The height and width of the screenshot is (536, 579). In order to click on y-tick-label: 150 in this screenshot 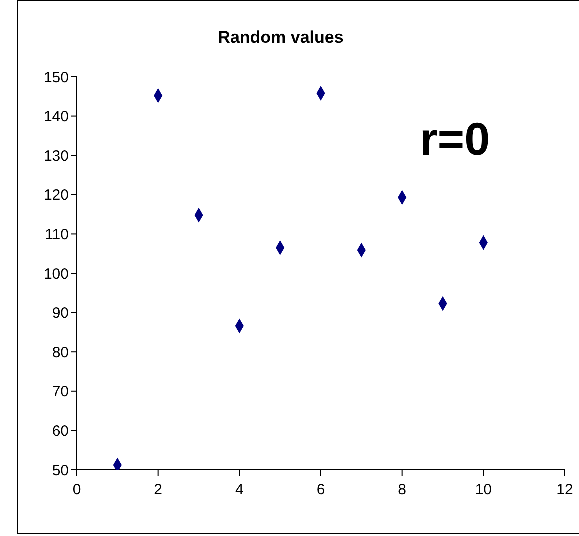, I will do `click(56, 77)`.